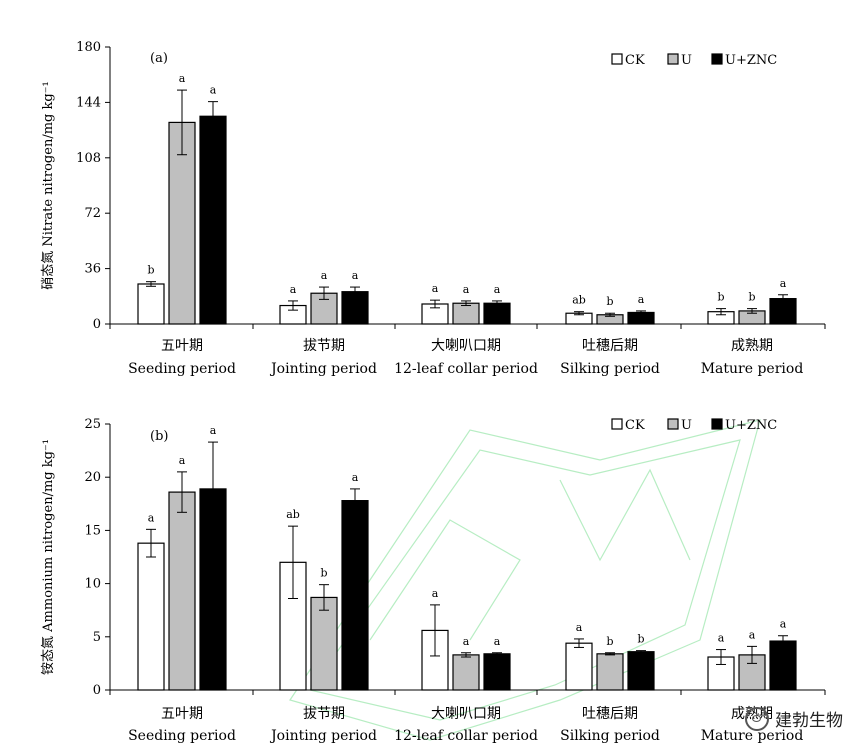  Describe the element at coordinates (92, 424) in the screenshot. I see `y-tick-label: 25` at that location.